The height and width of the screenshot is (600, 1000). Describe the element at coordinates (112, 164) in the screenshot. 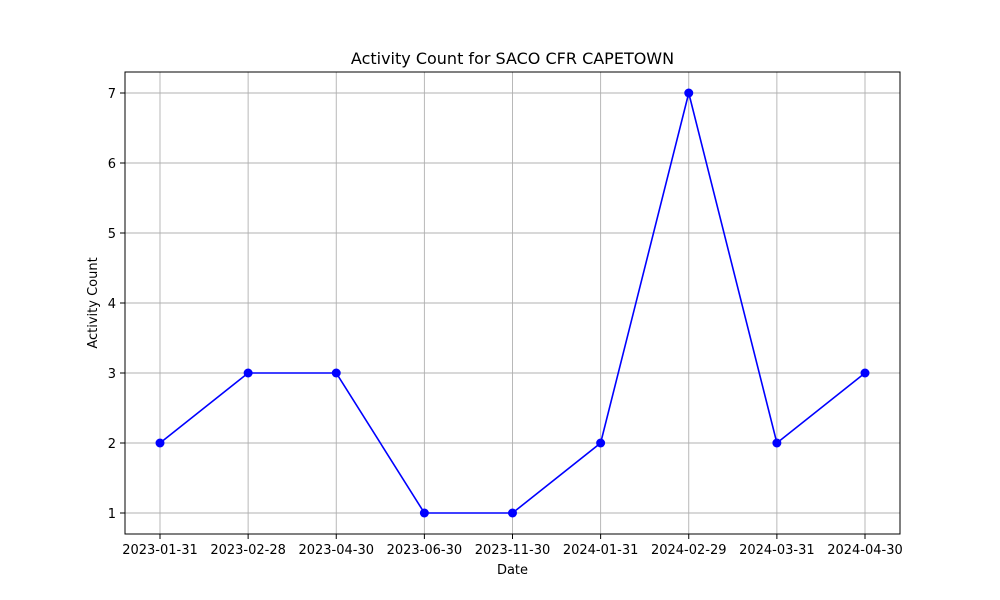

I see `y-tick-label: 6` at that location.